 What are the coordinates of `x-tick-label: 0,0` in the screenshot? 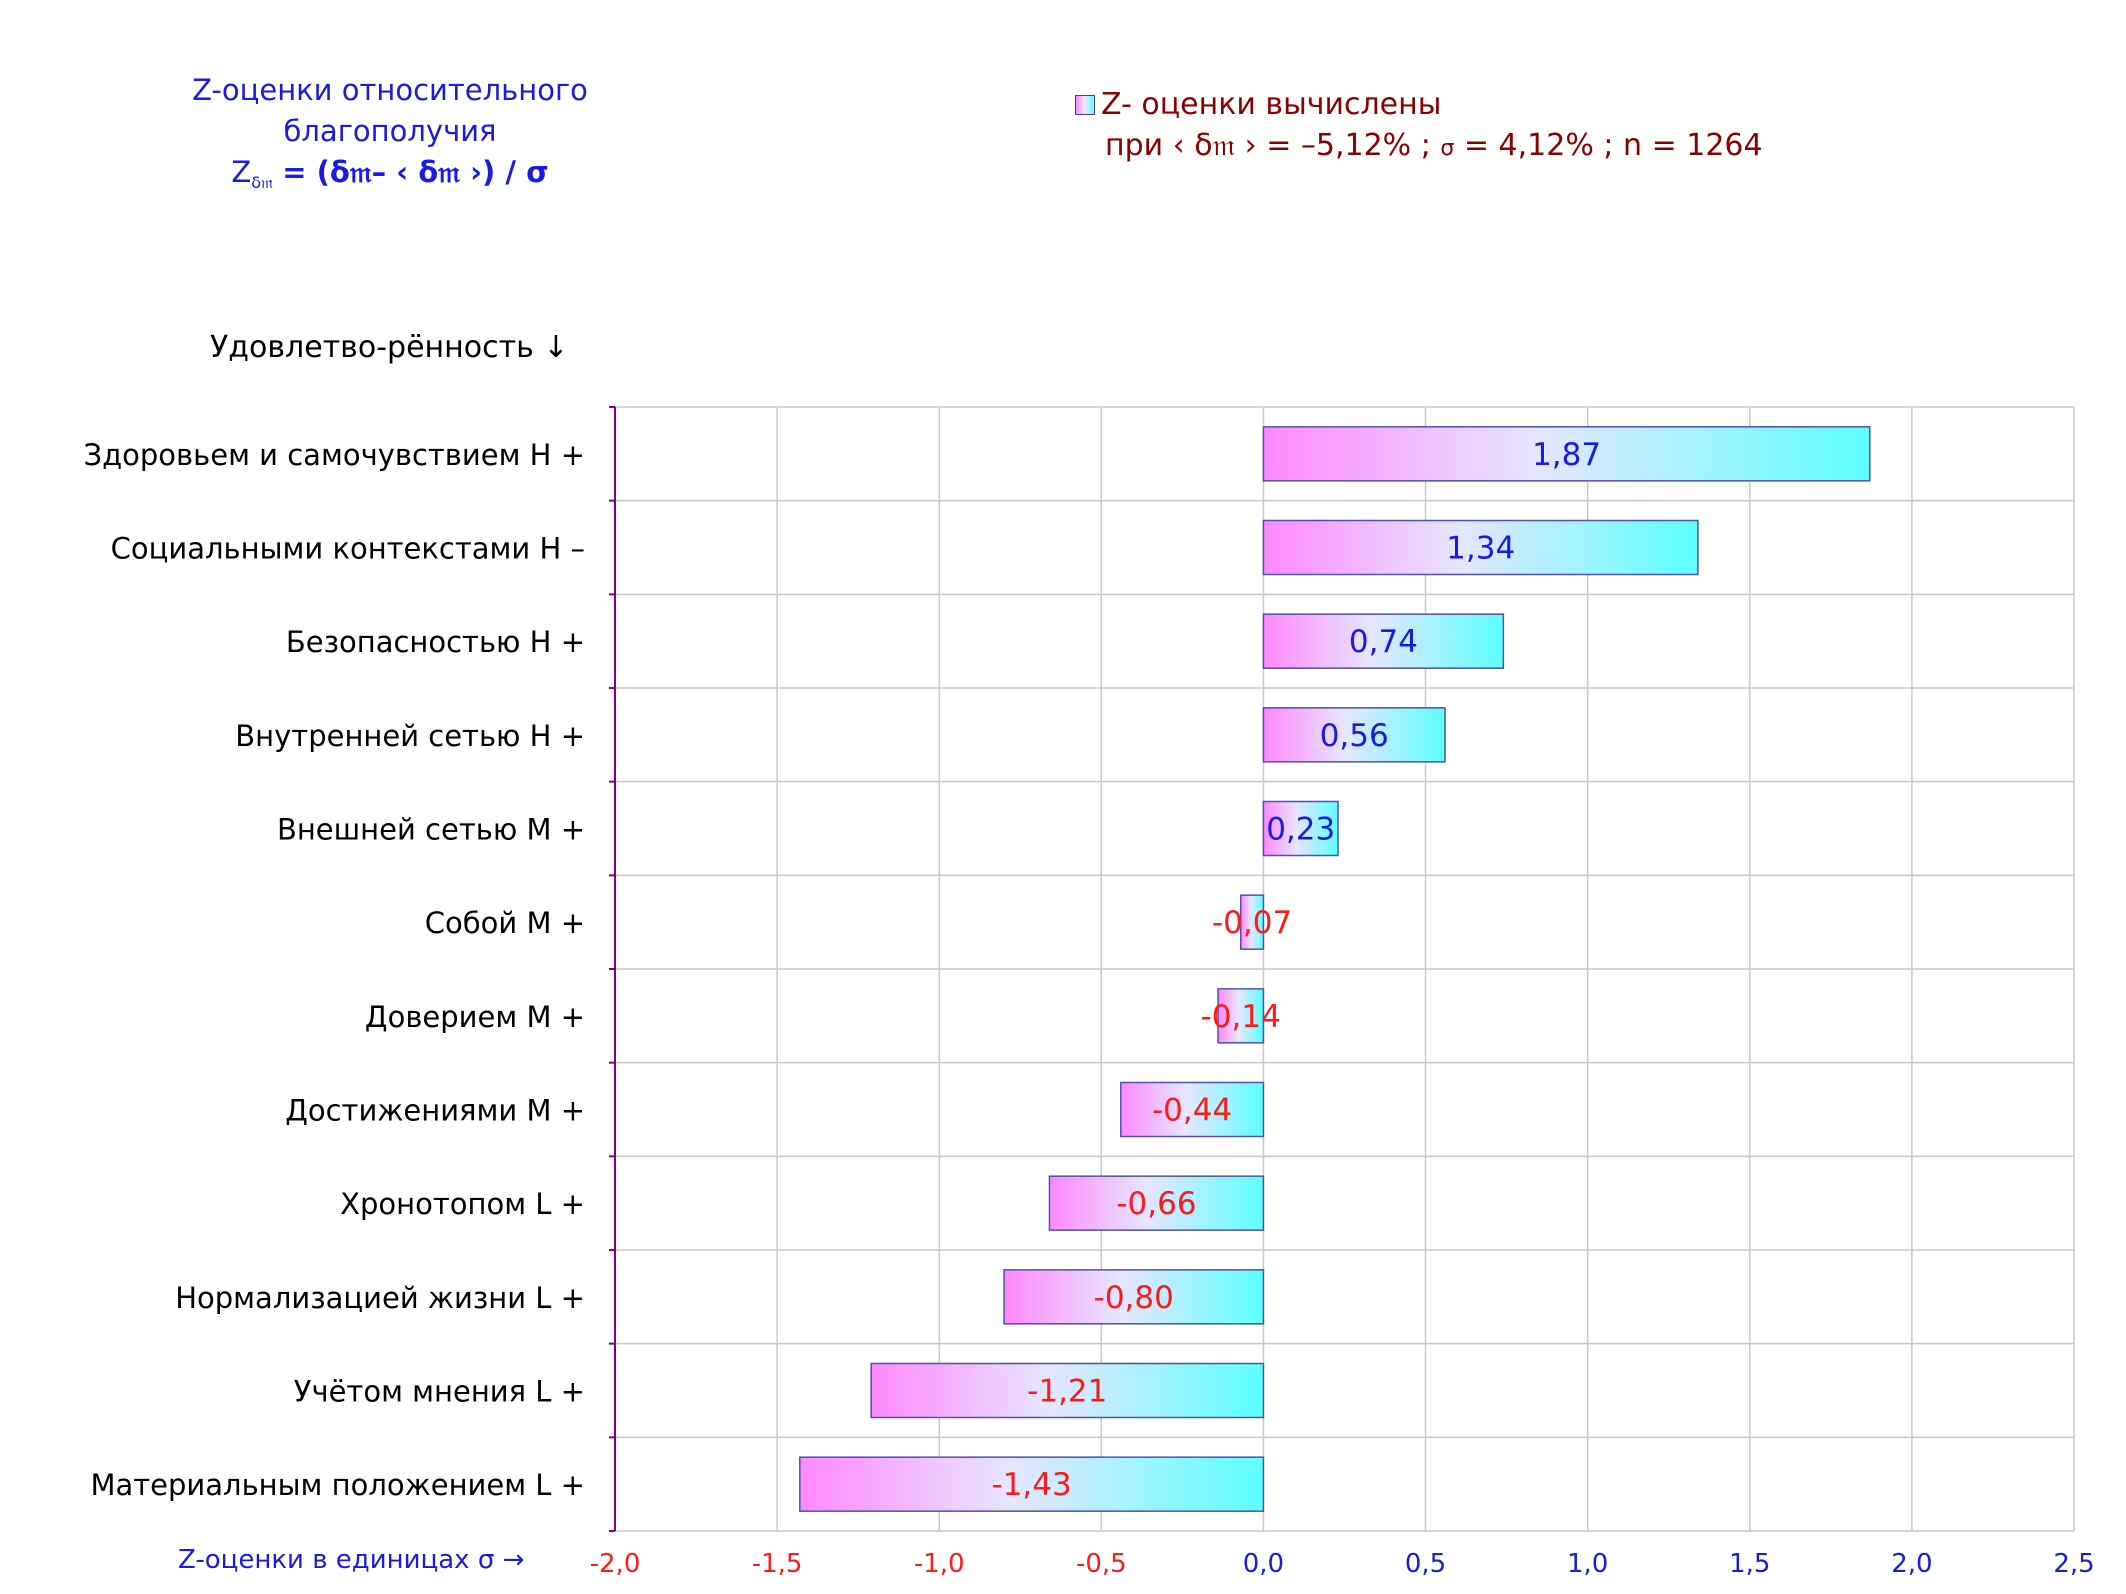 It's located at (1263, 1564).